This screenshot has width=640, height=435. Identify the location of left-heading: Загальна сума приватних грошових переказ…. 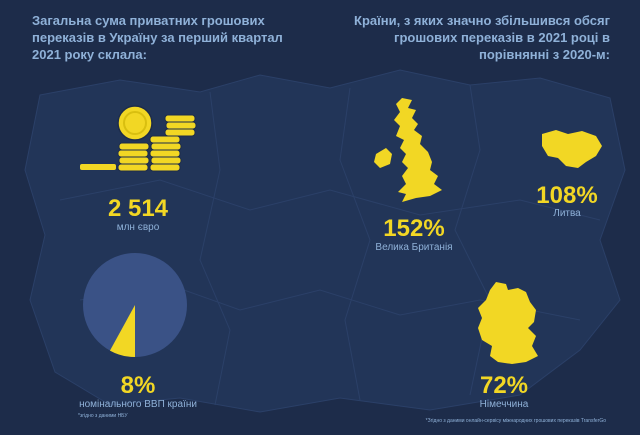
(157, 37).